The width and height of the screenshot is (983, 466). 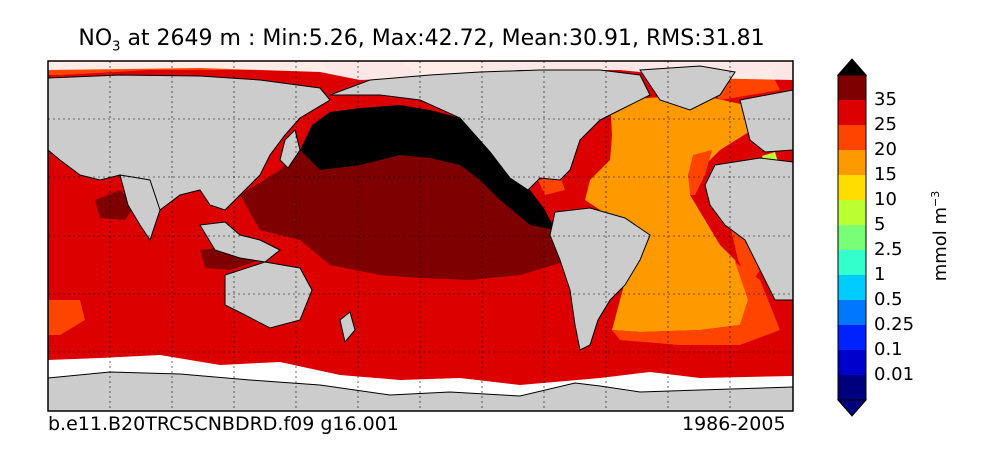 I want to click on colorbar-tick-label: 0.01, so click(x=894, y=374).